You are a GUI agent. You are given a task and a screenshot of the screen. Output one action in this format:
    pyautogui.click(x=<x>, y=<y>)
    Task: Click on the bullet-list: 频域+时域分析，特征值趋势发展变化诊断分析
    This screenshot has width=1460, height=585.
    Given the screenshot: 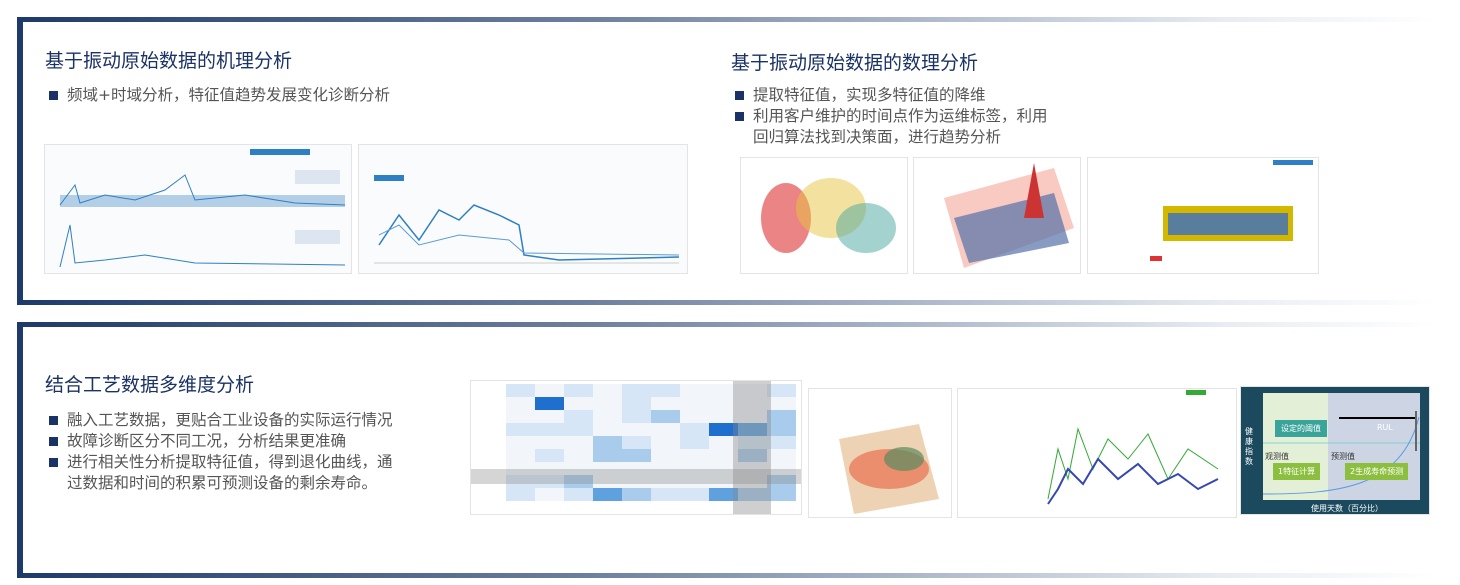 What is the action you would take?
    pyautogui.click(x=217, y=95)
    